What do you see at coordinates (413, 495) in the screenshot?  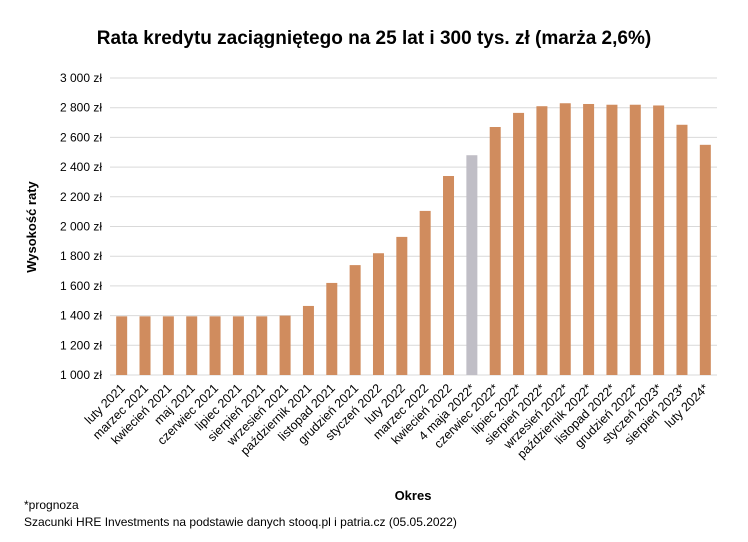 I see `x-axis-label: Okres` at bounding box center [413, 495].